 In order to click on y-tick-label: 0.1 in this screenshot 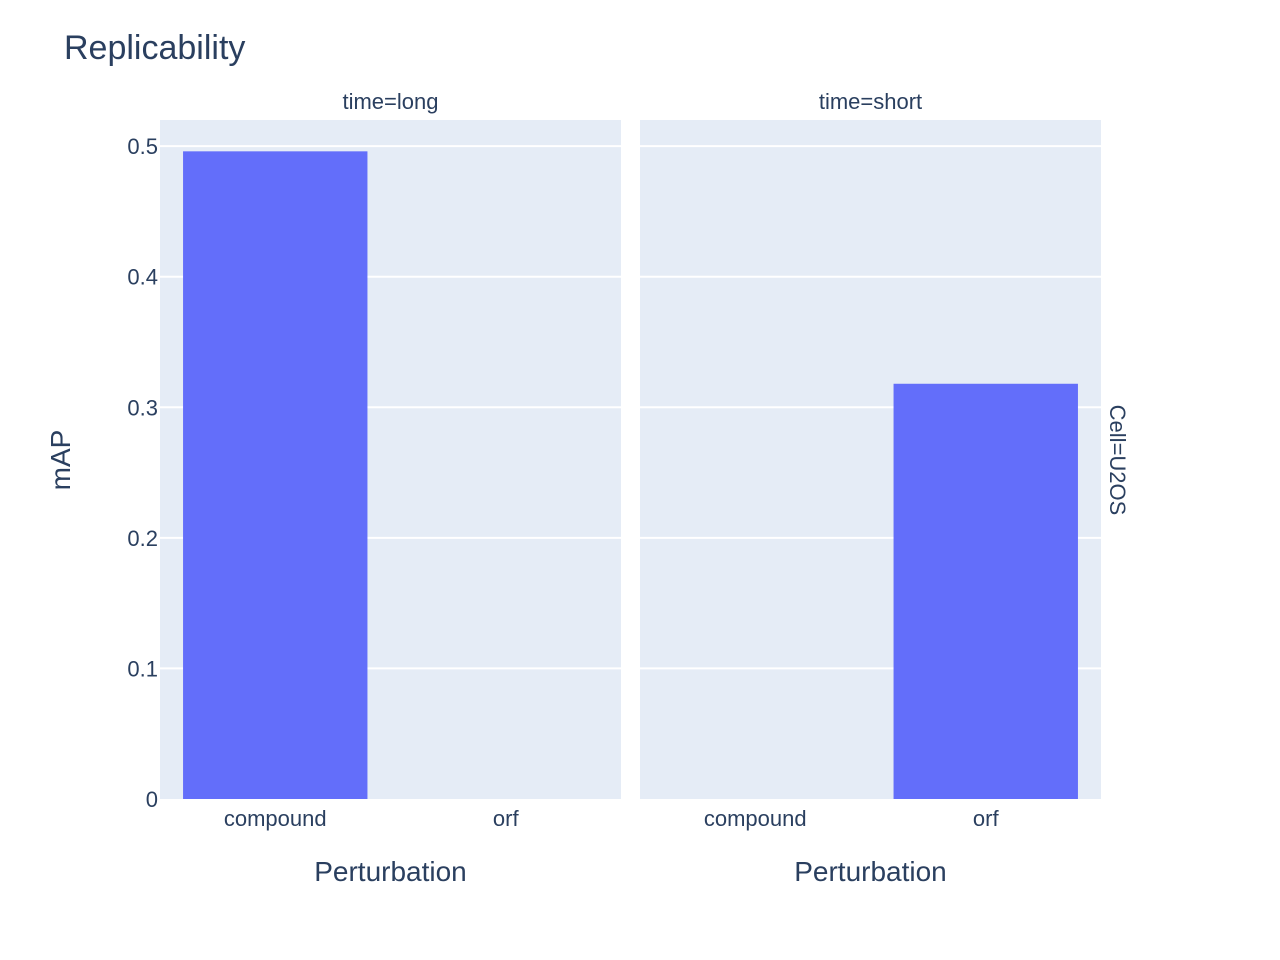, I will do `click(142, 668)`.